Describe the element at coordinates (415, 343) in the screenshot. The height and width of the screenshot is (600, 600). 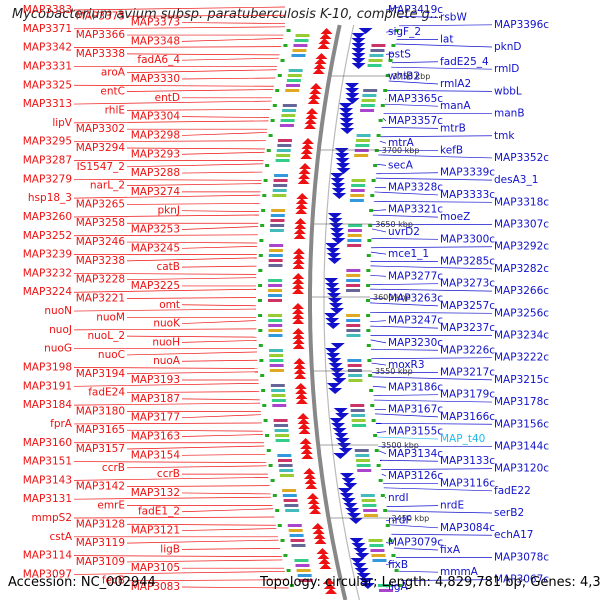
I see `right-gene-label: MAP3230c` at that location.